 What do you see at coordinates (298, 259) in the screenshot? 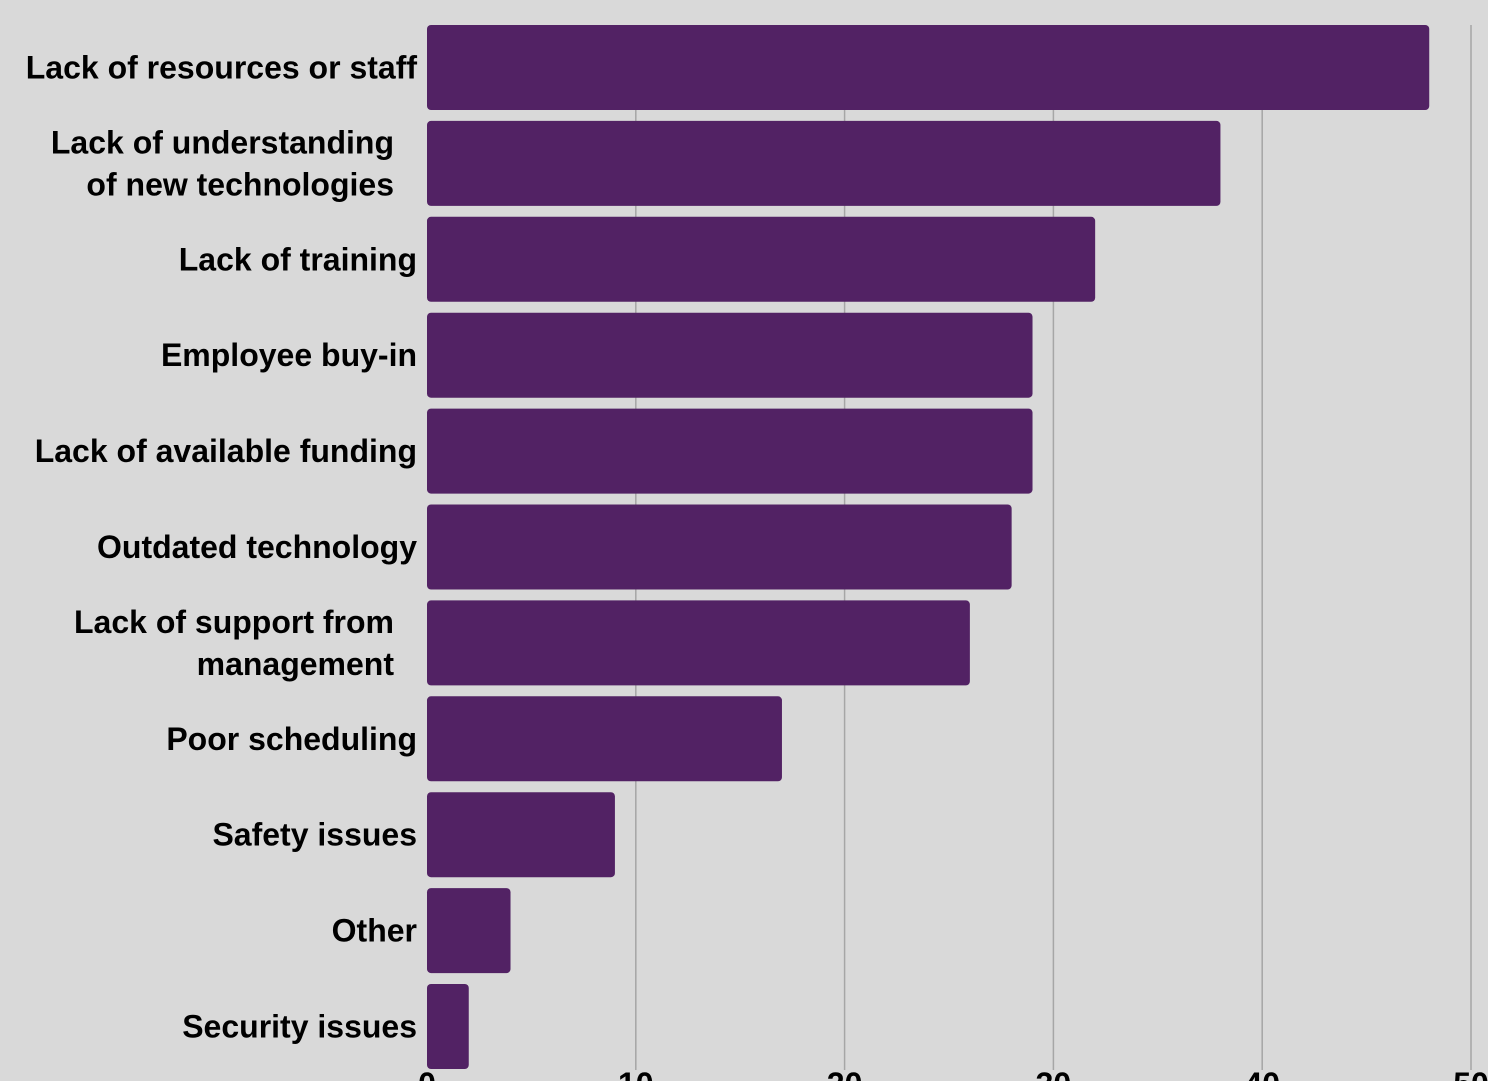
I see `category-label: Lack of training` at bounding box center [298, 259].